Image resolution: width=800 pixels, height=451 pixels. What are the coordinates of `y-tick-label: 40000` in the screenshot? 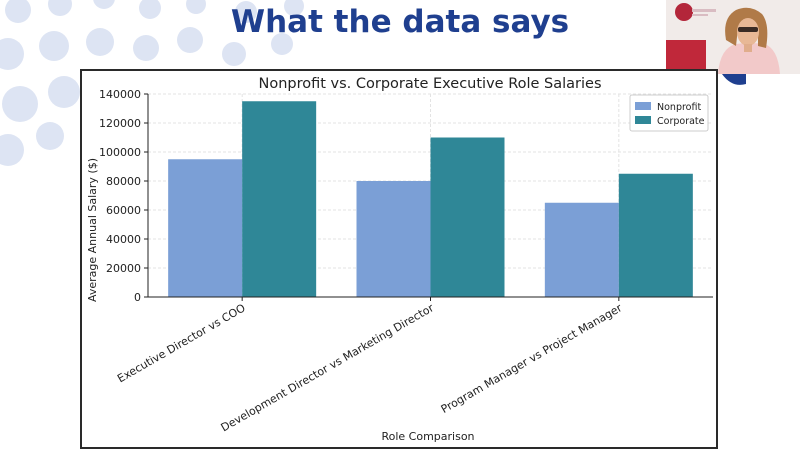 It's located at (123, 239).